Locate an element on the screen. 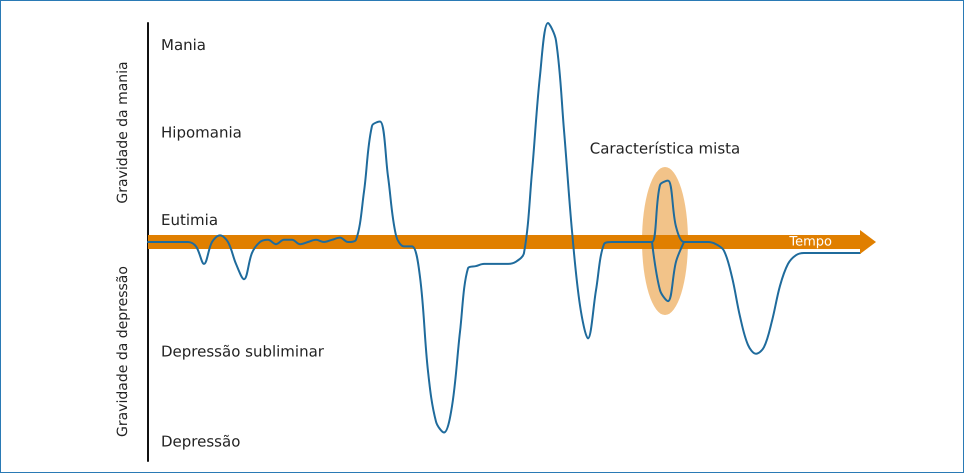  y-axis-title: Gravidade da mania is located at coordinates (123, 132).